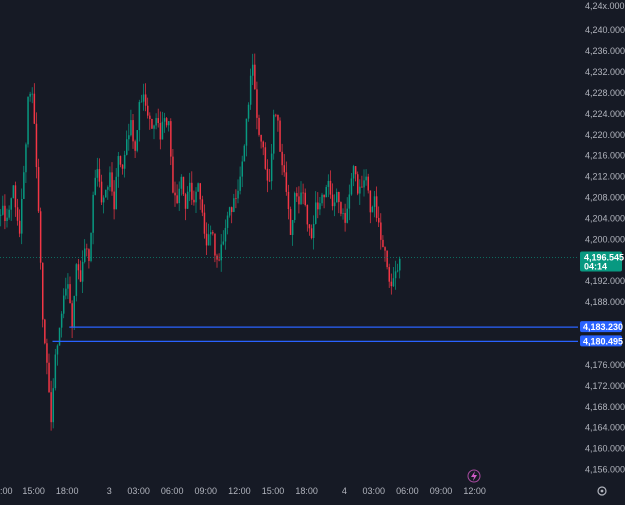 This screenshot has width=625, height=505. I want to click on time-axis, so click(289, 491).